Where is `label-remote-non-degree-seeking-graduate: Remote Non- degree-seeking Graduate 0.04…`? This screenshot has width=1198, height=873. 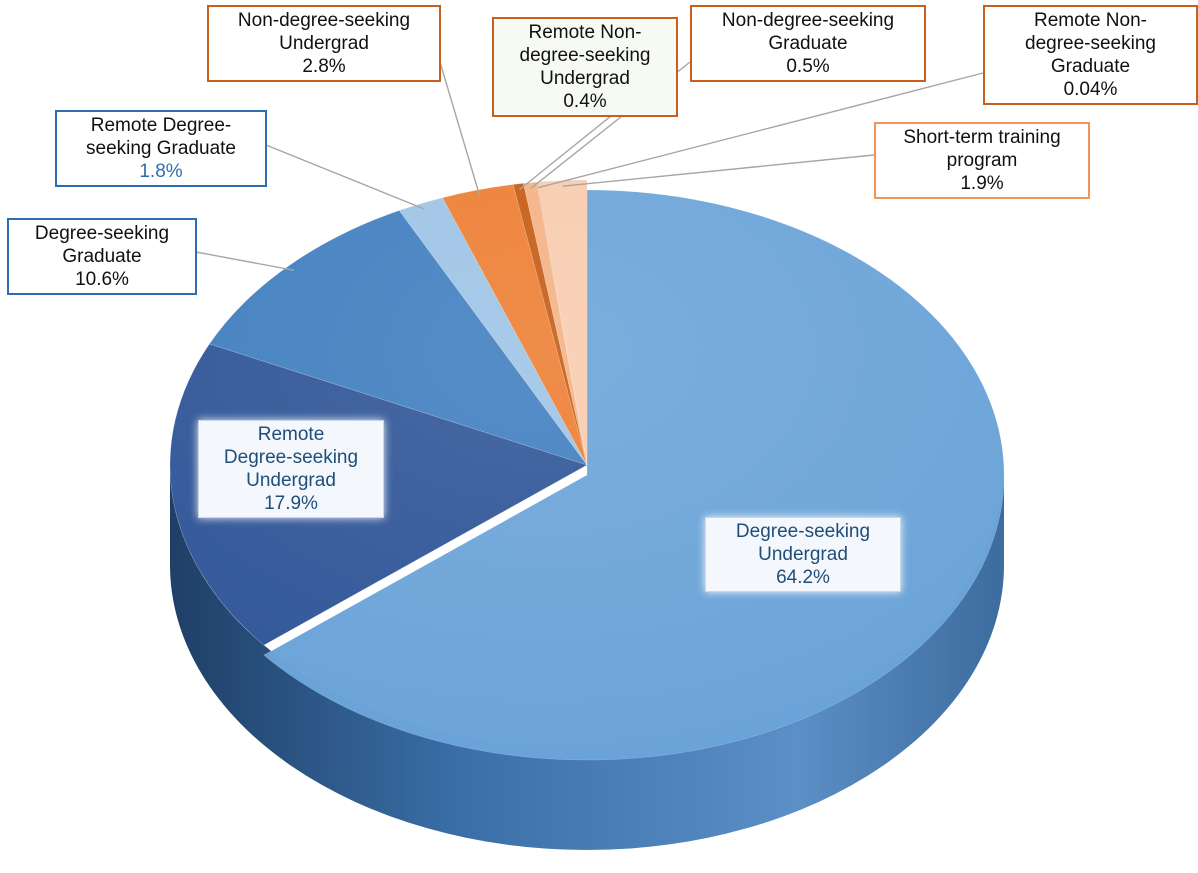 label-remote-non-degree-seeking-graduate: Remote Non- degree-seeking Graduate 0.04… is located at coordinates (1090, 55).